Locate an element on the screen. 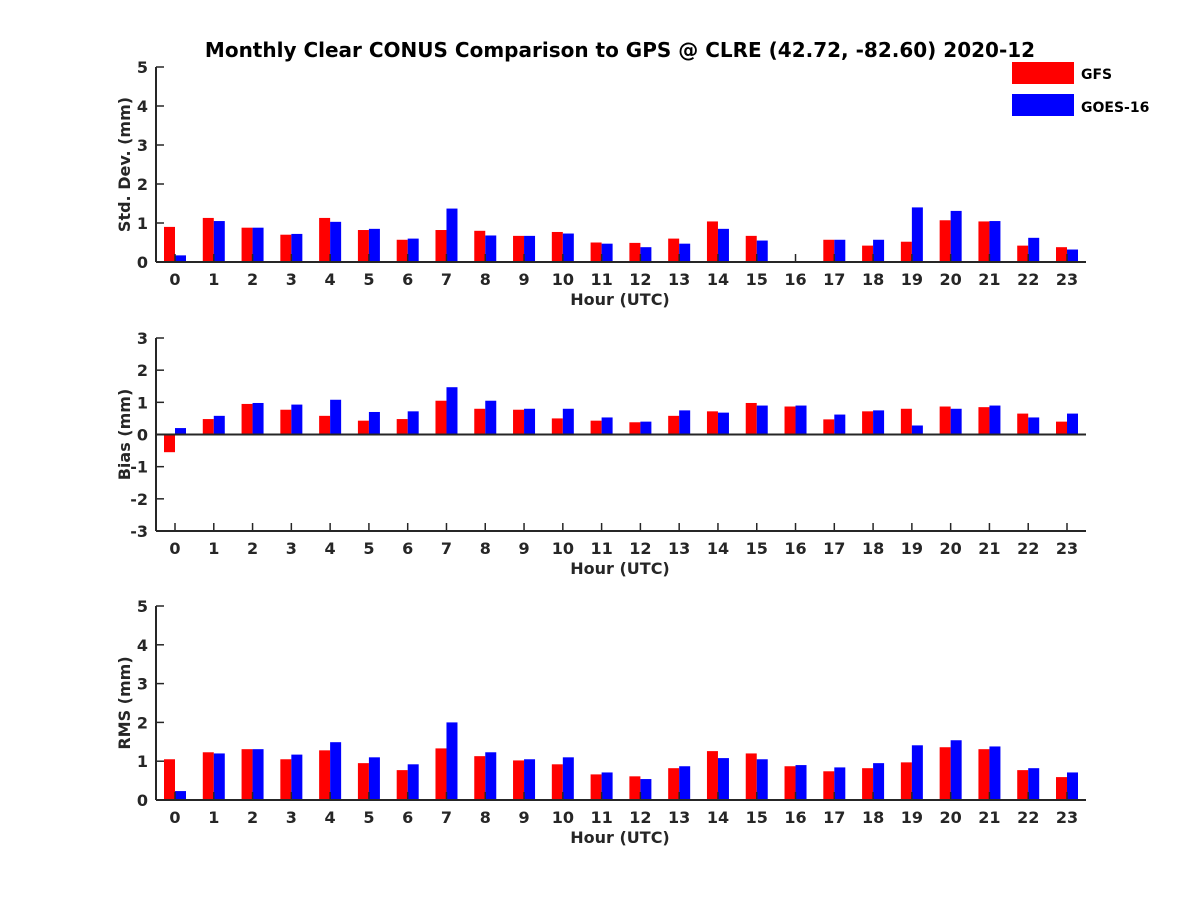  x-axis-label-stddev: Hour (UTC) is located at coordinates (620, 299).